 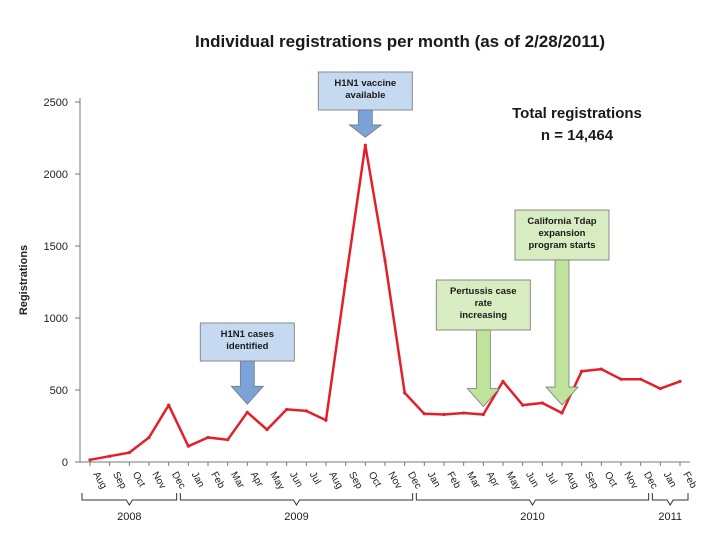 What do you see at coordinates (56, 175) in the screenshot?
I see `y-tick-label: 2000` at bounding box center [56, 175].